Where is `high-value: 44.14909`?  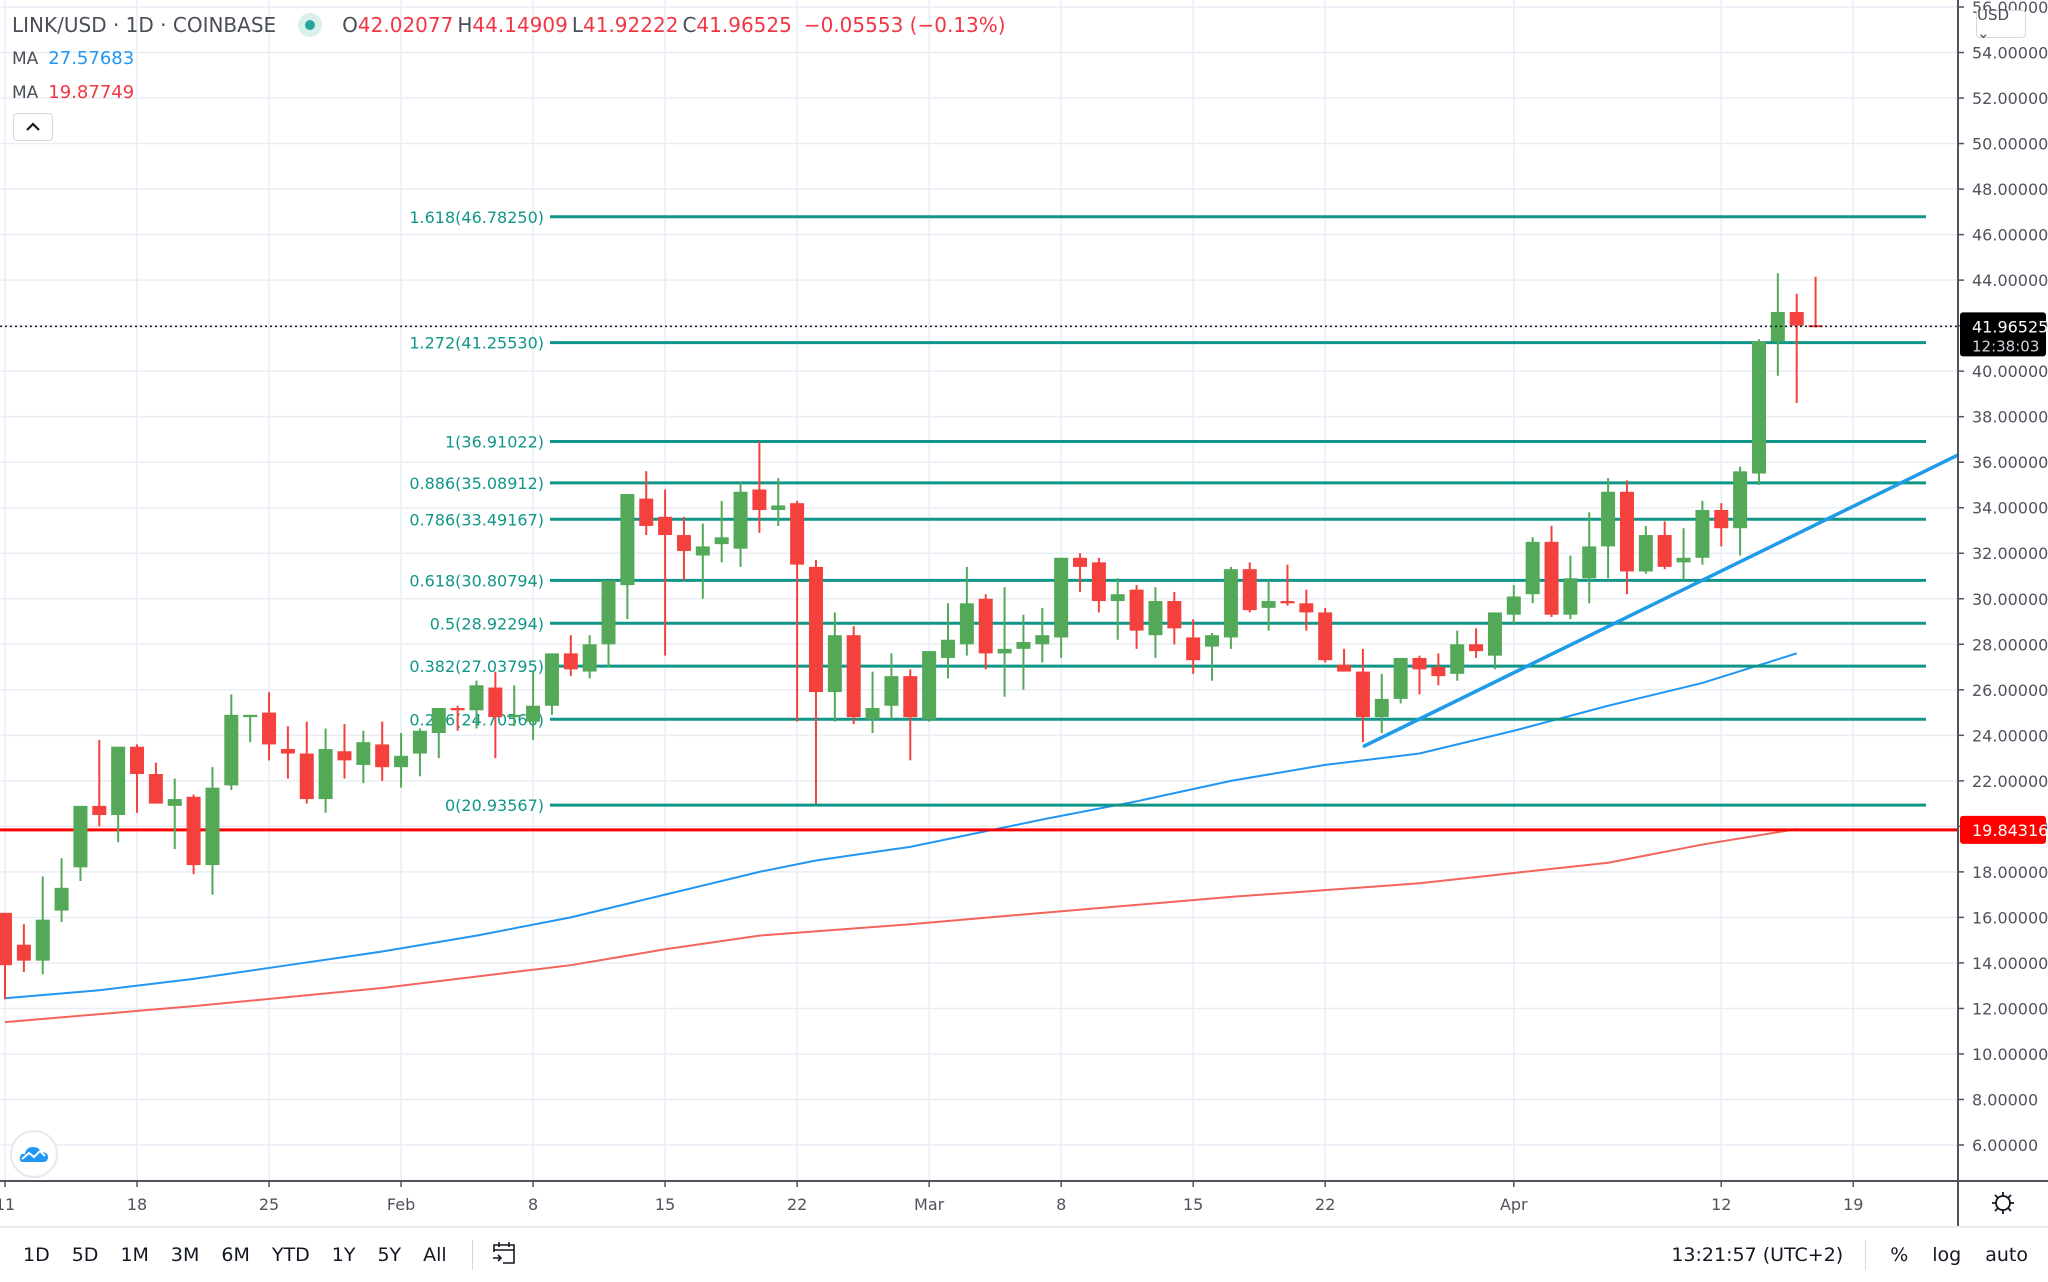 high-value: 44.14909 is located at coordinates (520, 25).